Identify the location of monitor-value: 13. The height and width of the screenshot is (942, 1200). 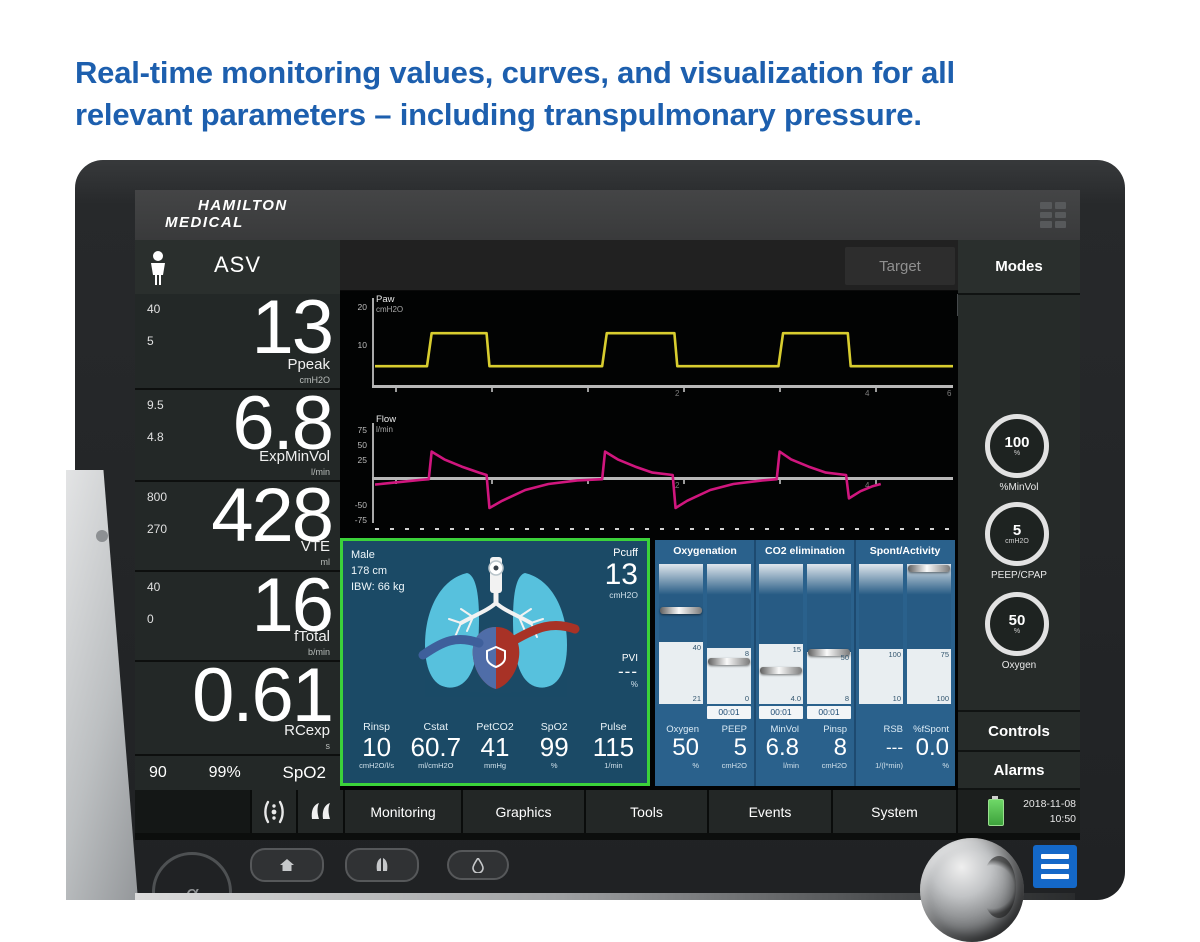
(292, 327).